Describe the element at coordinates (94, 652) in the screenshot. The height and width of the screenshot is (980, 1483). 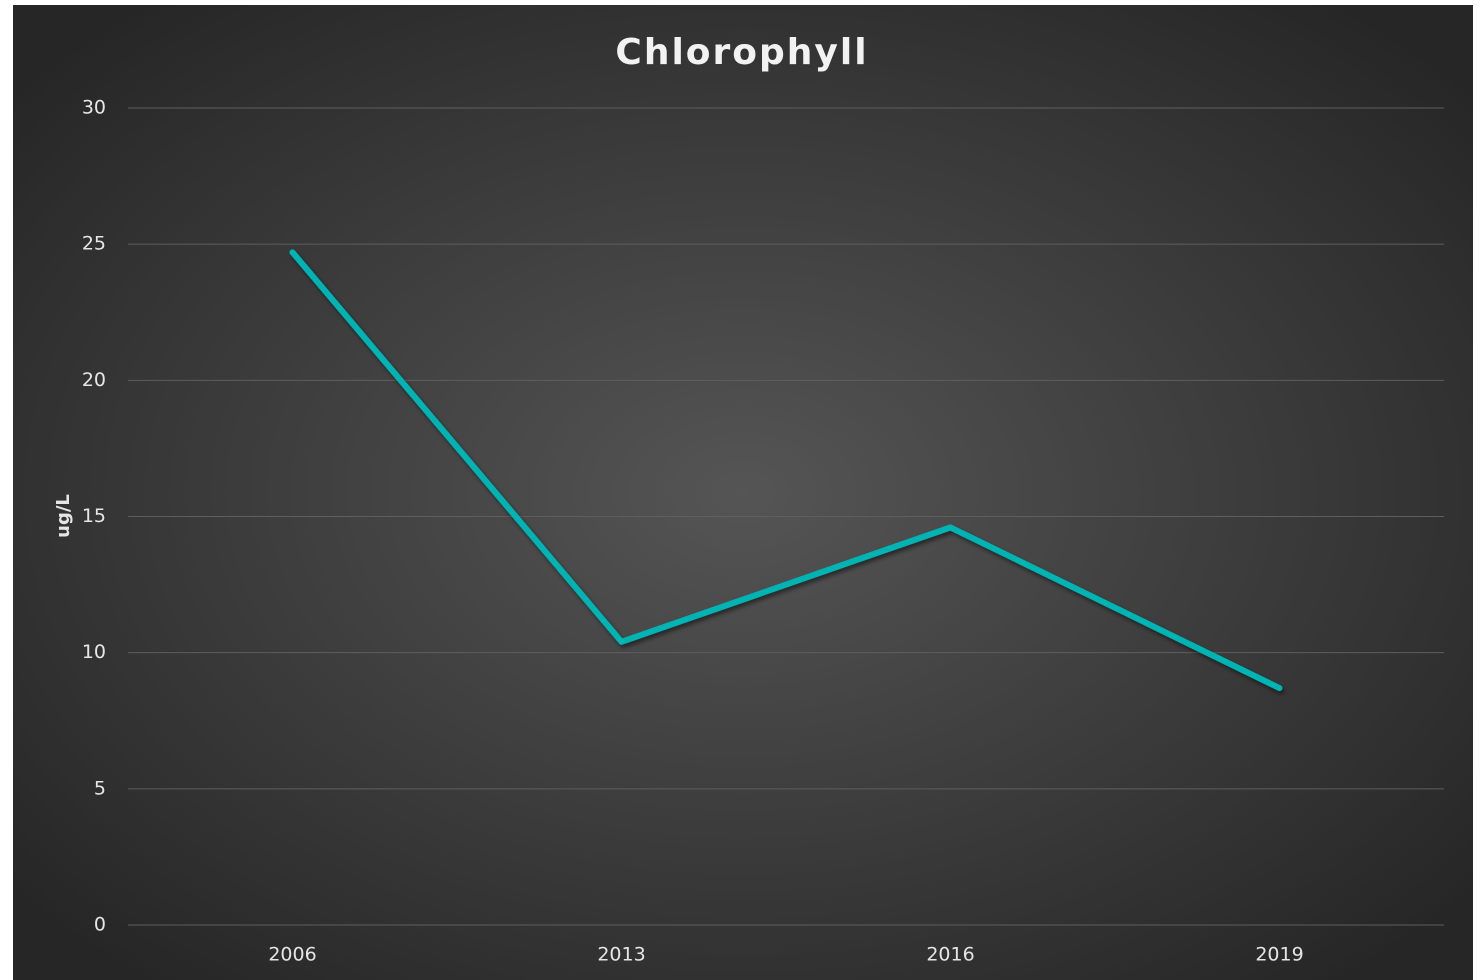
I see `y-tick-label: 10` at that location.